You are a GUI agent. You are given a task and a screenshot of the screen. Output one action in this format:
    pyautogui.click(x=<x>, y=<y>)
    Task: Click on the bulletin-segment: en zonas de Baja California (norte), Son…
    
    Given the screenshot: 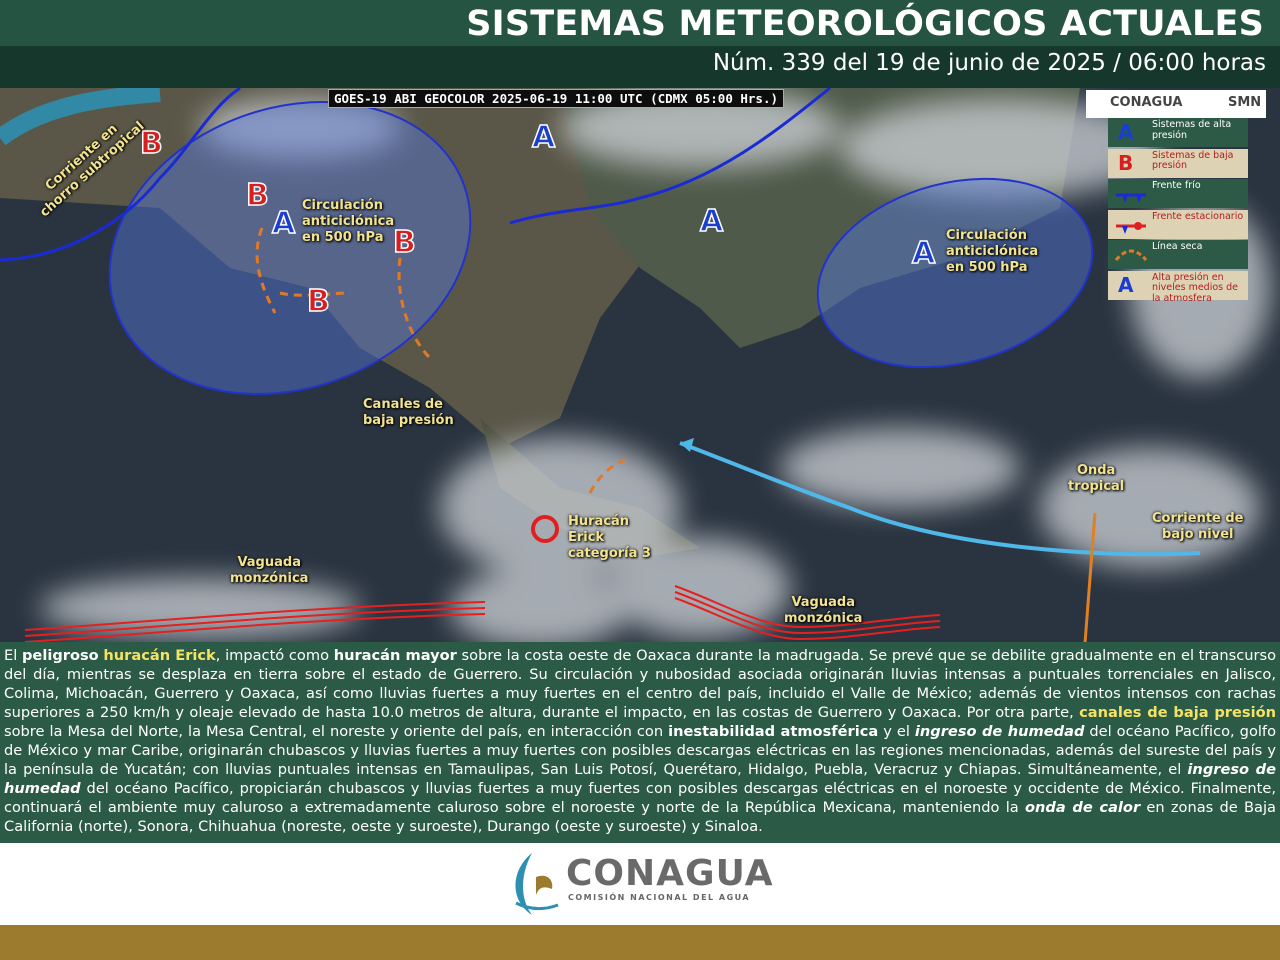 What is the action you would take?
    pyautogui.click(x=640, y=817)
    